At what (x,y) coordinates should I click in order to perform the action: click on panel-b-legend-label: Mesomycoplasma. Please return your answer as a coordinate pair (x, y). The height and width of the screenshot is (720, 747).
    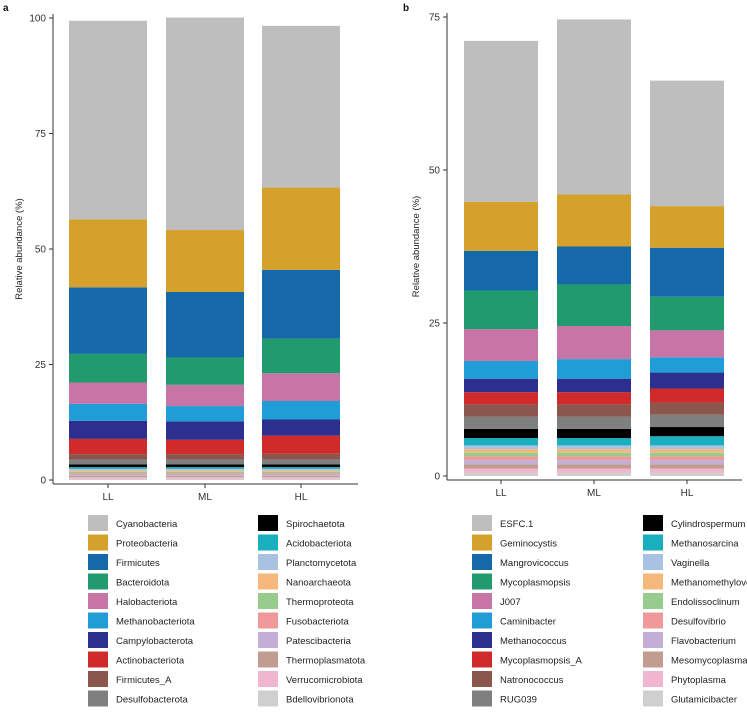
    Looking at the image, I should click on (709, 661).